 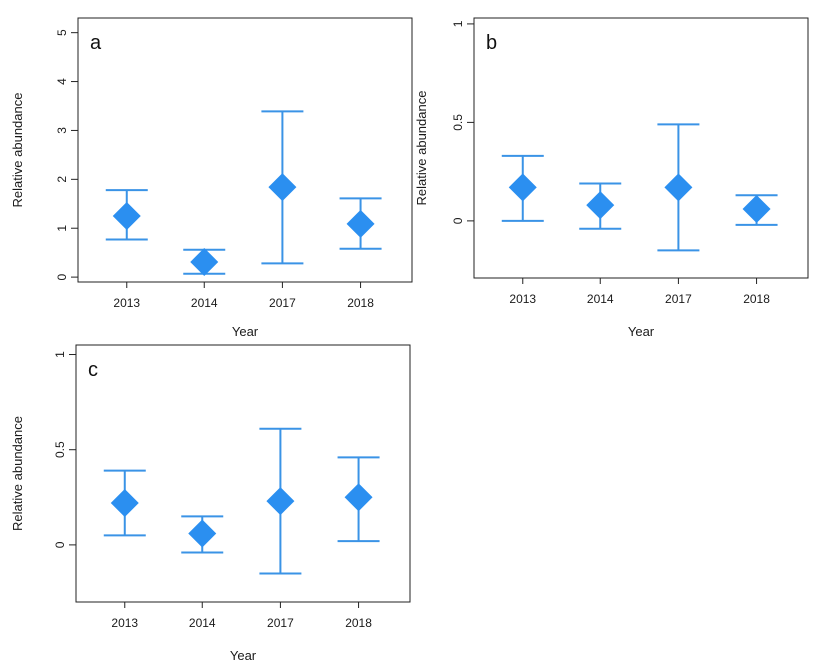 I want to click on y-tick-label: 3, so click(x=62, y=130).